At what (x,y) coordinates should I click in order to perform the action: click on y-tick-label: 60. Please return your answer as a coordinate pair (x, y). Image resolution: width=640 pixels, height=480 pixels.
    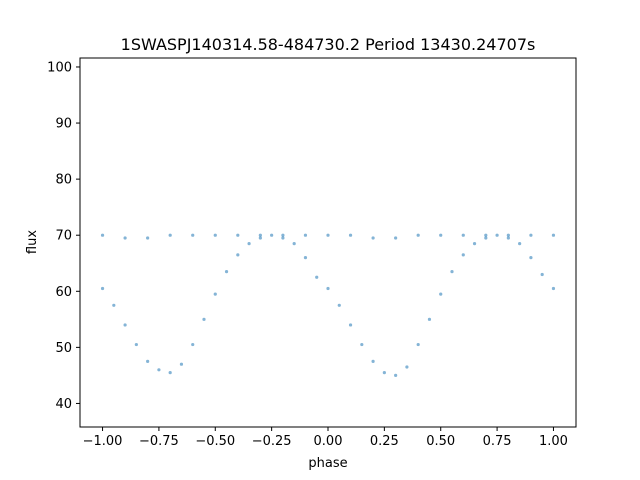
    Looking at the image, I should click on (63, 292).